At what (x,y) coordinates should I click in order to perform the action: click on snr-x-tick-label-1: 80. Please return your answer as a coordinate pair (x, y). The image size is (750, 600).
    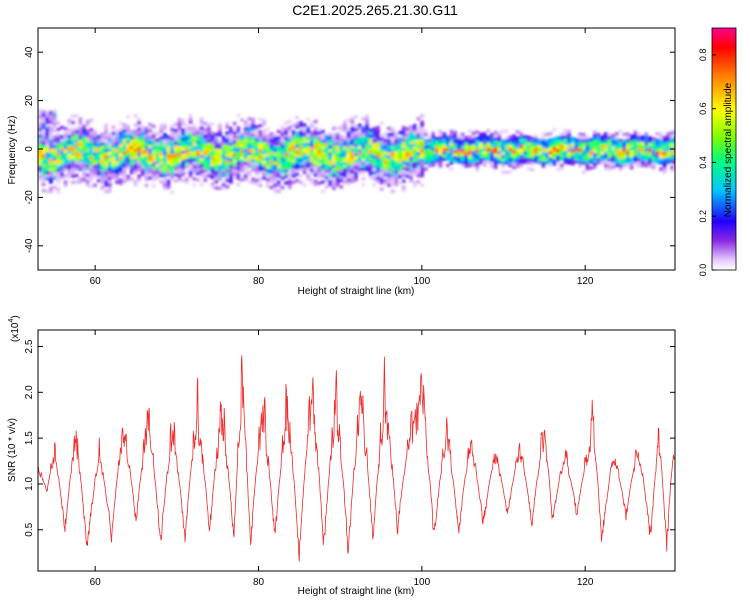
    Looking at the image, I should click on (259, 582).